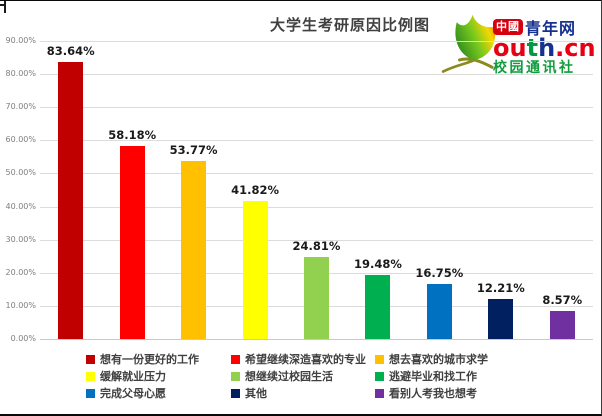 The width and height of the screenshot is (602, 416). I want to click on youthcn-logo: 中國 青年网 outh.cn 校园通讯社, so click(520, 42).